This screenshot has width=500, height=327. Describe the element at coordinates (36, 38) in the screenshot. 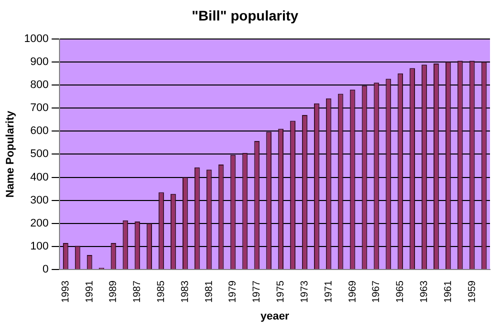

I see `y-tick-label: 1000` at that location.